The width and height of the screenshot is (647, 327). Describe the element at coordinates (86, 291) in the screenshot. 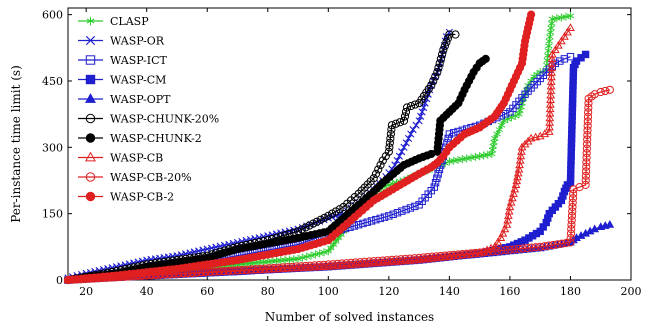

I see `x-tick-label: 20` at that location.